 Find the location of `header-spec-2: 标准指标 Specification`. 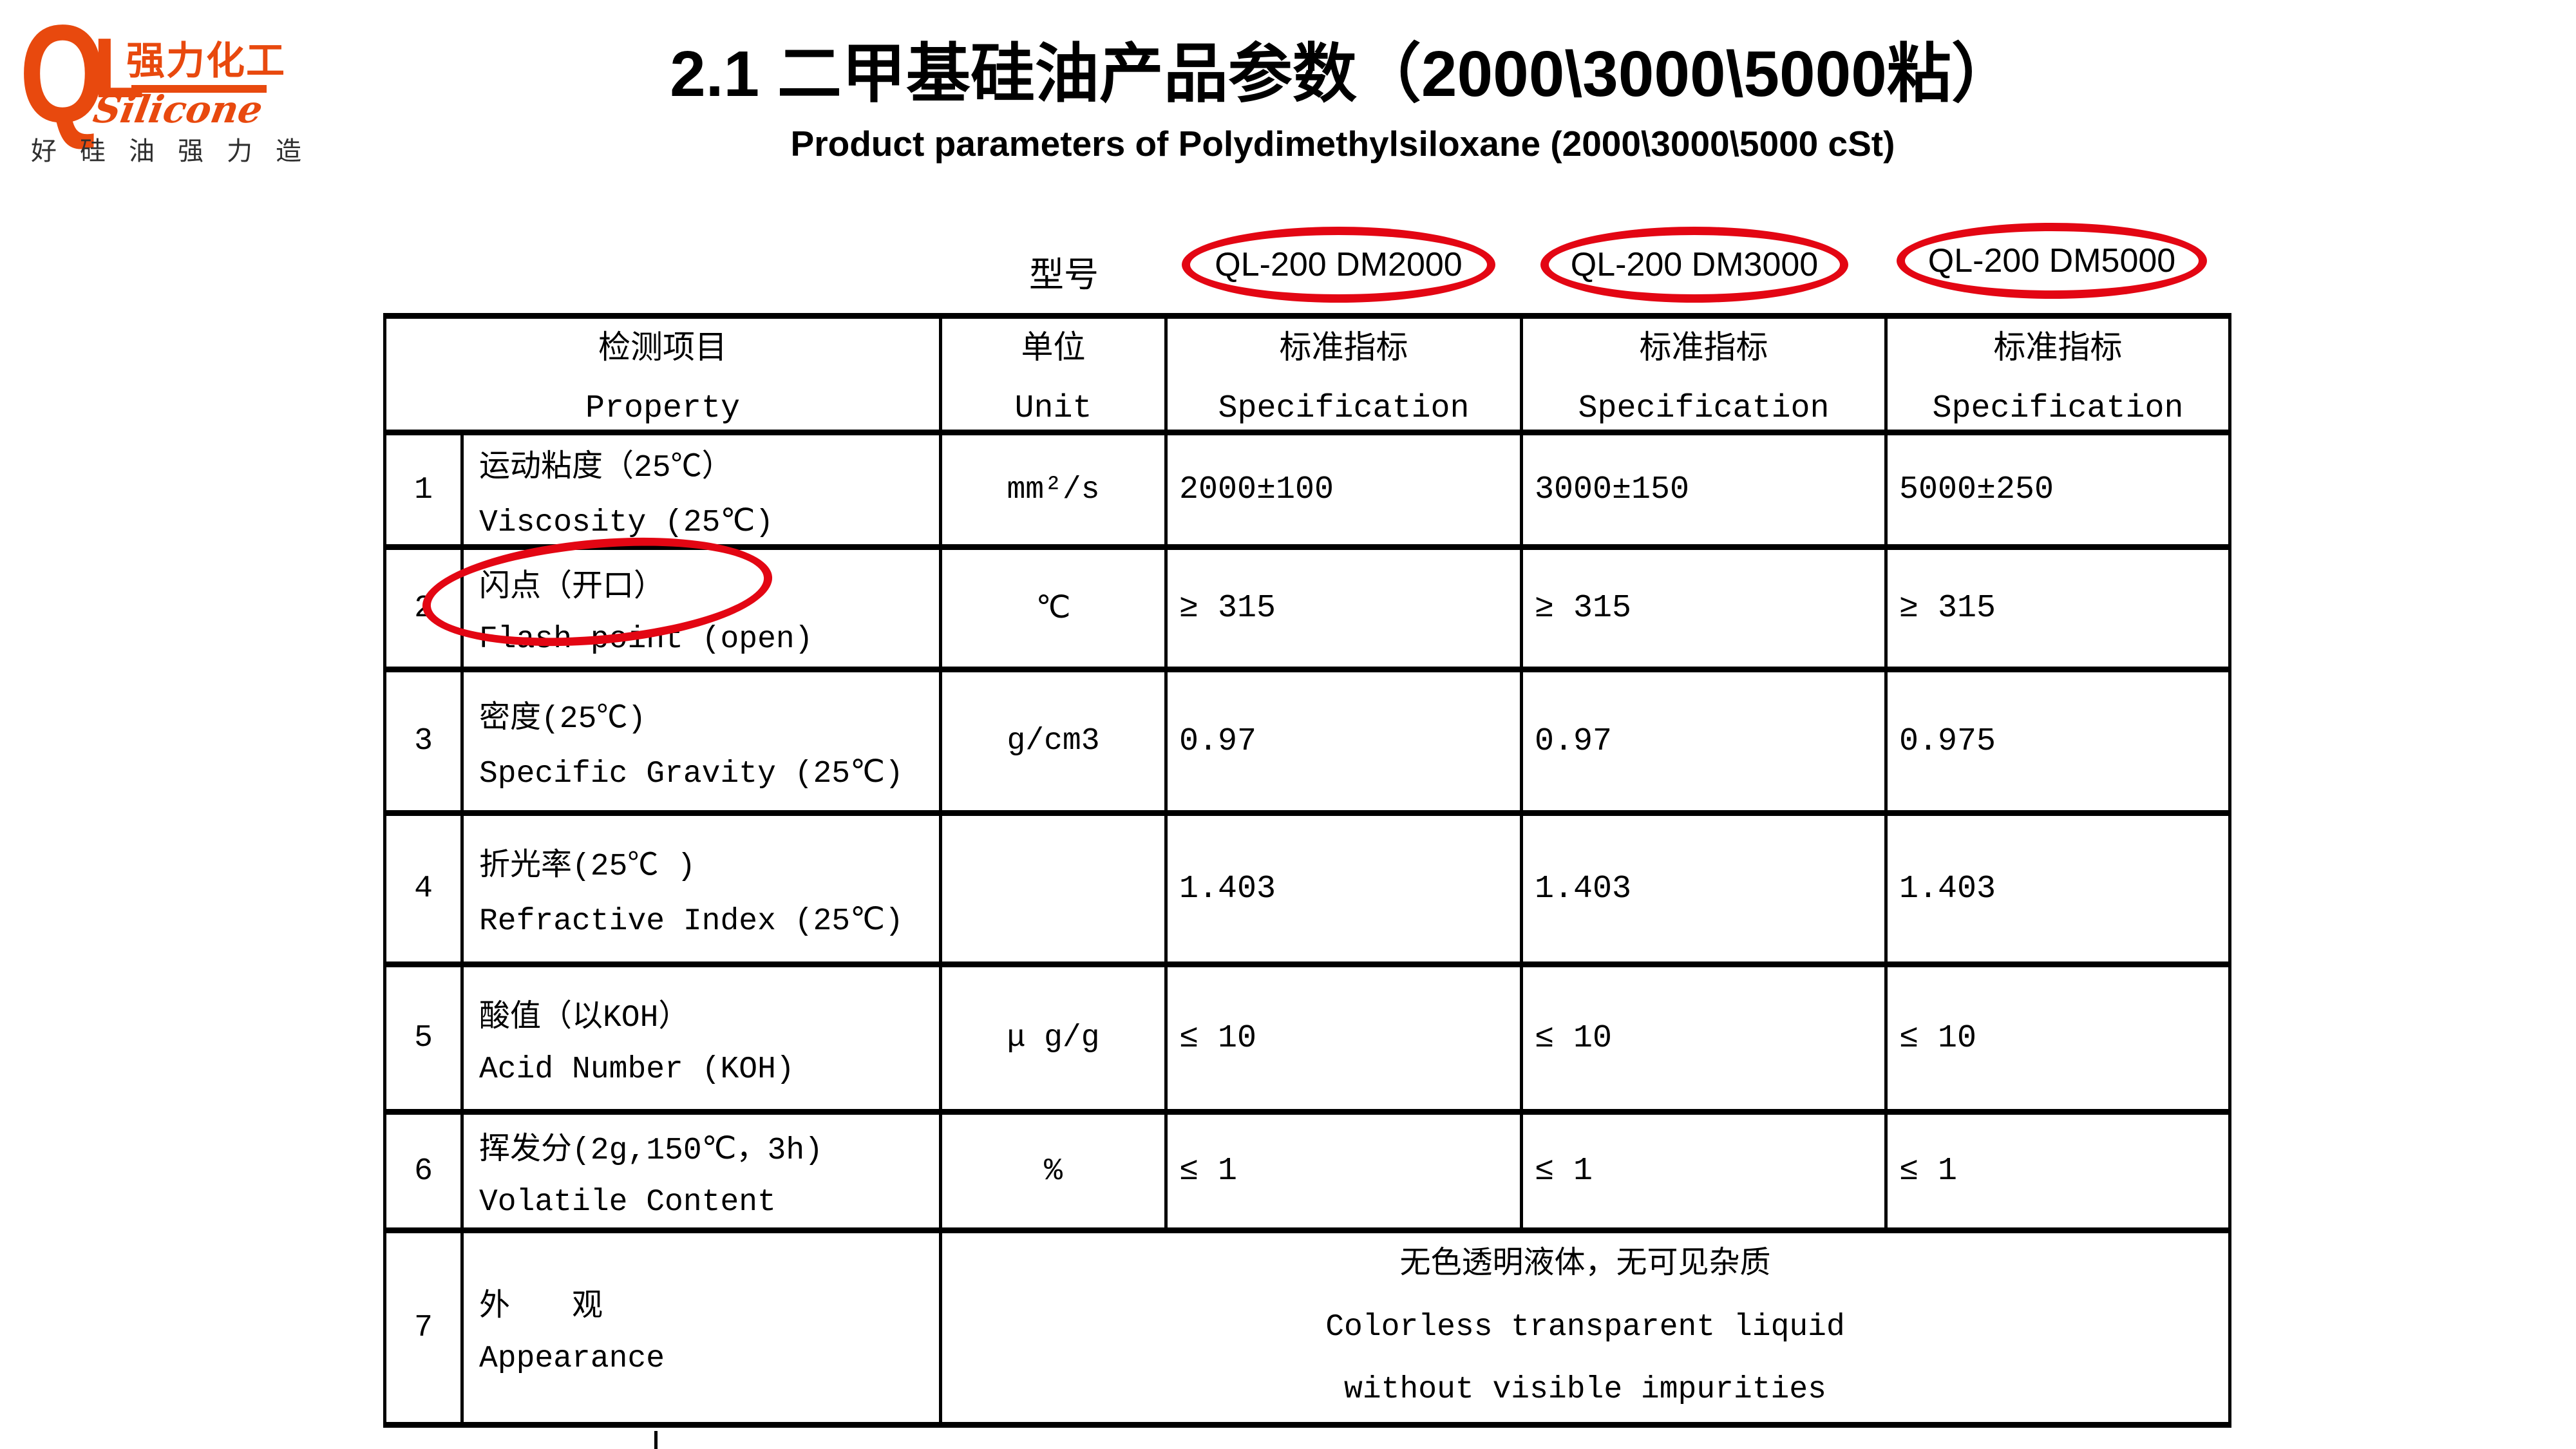

header-spec-2: 标准指标 Specification is located at coordinates (1704, 374).